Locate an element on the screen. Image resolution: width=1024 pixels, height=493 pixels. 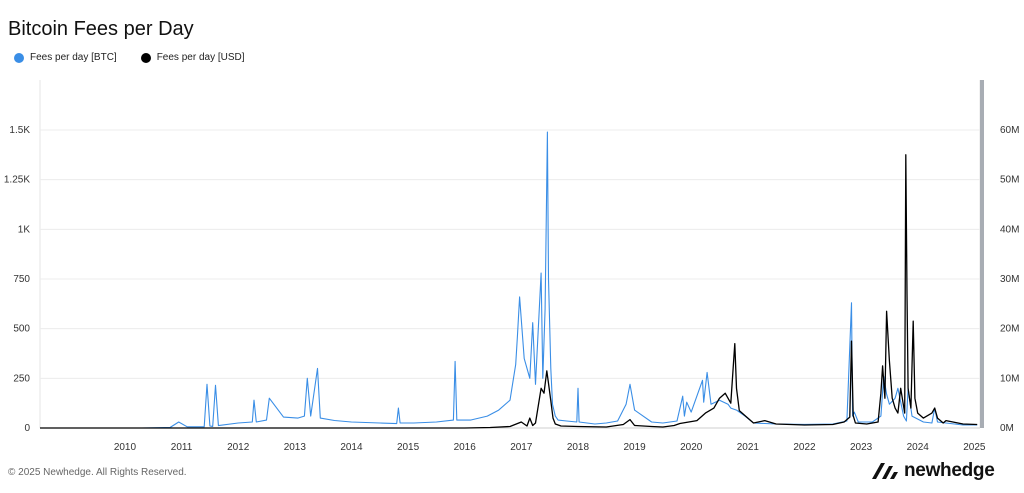
right-tick-label: 20M is located at coordinates (1009, 329).